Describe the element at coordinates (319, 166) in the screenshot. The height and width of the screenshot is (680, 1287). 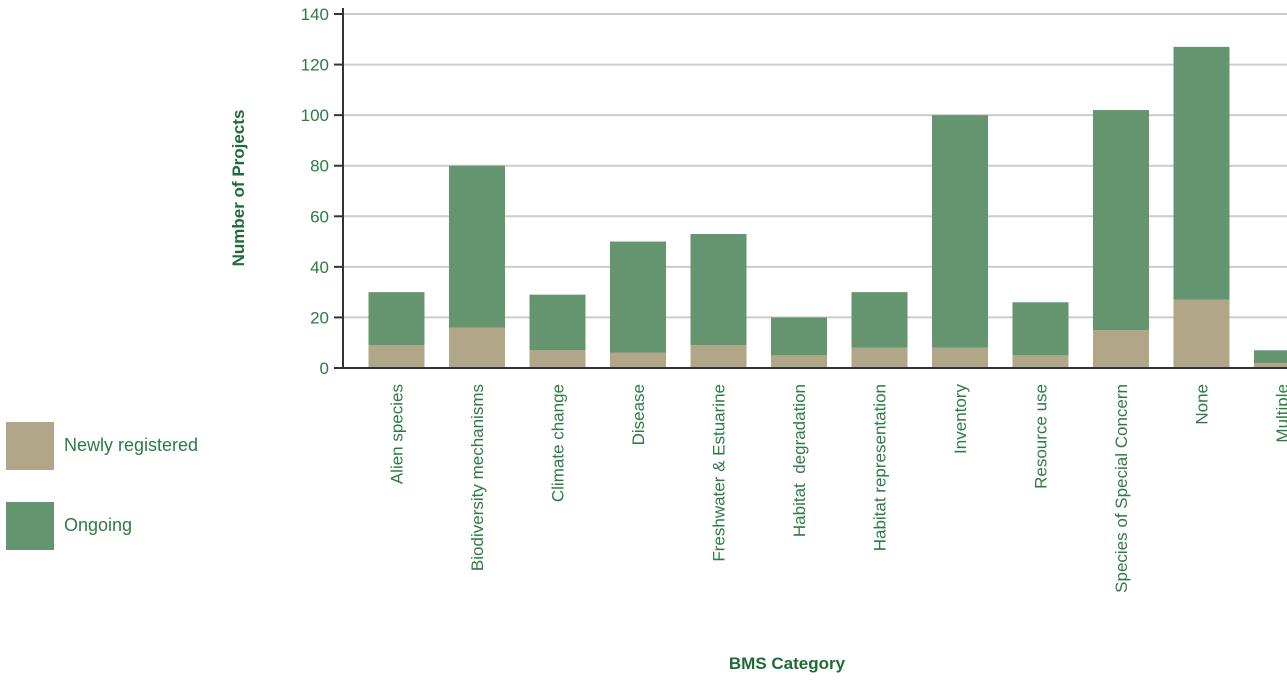
I see `y-tick-label: 80` at that location.